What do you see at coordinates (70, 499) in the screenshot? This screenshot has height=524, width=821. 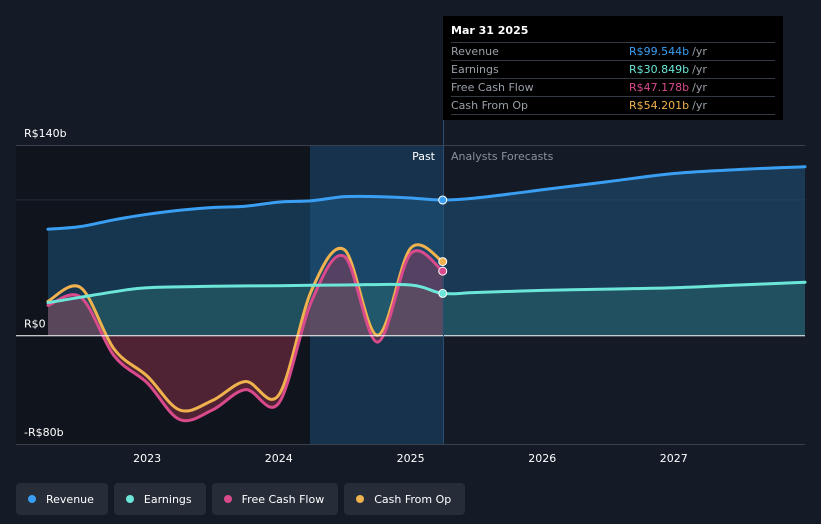 I see `legend-label: Revenue` at bounding box center [70, 499].